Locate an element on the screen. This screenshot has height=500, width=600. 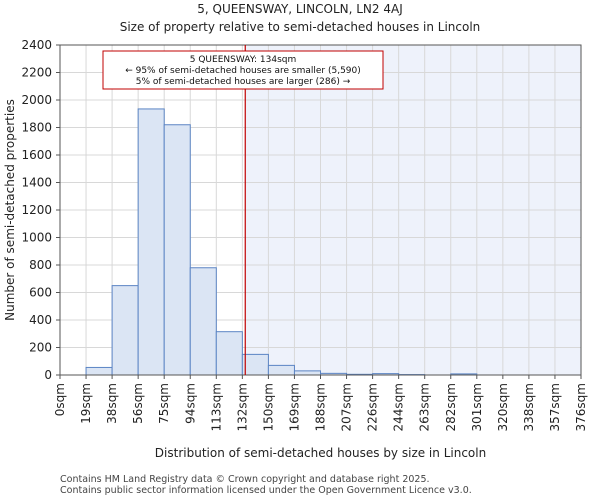
x-tick-label: 38sqm is located at coordinates (112, 403).